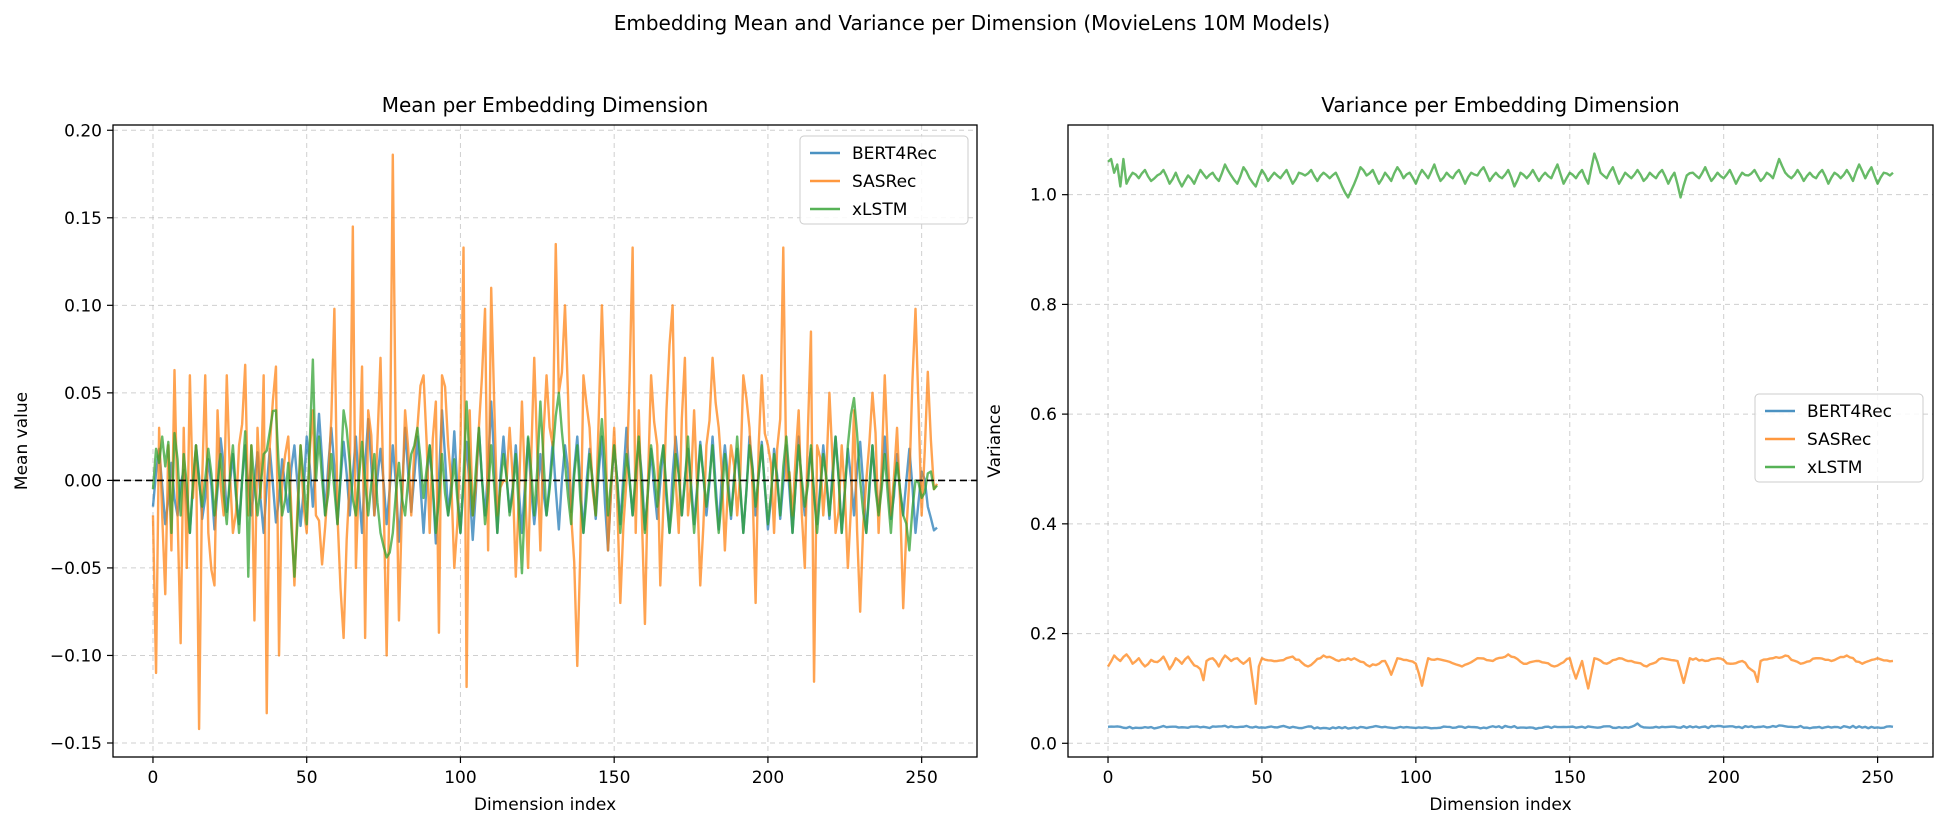  Describe the element at coordinates (83, 306) in the screenshot. I see `y-tick-label: 0.10` at that location.